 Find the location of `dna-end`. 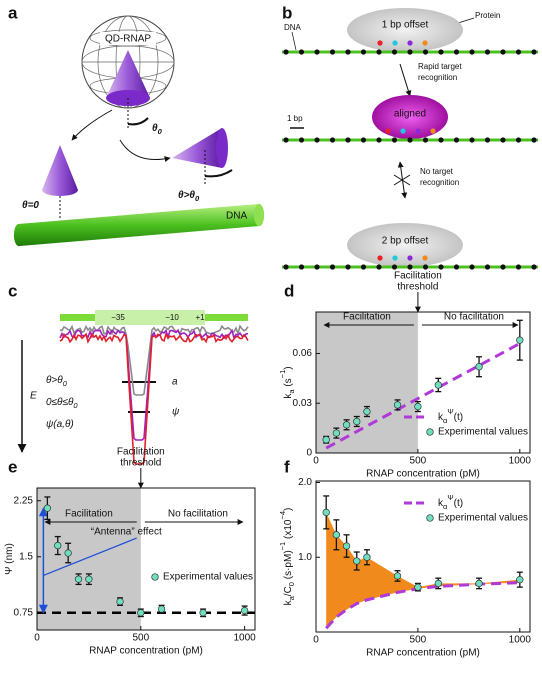

dna-end is located at coordinates (259, 215).